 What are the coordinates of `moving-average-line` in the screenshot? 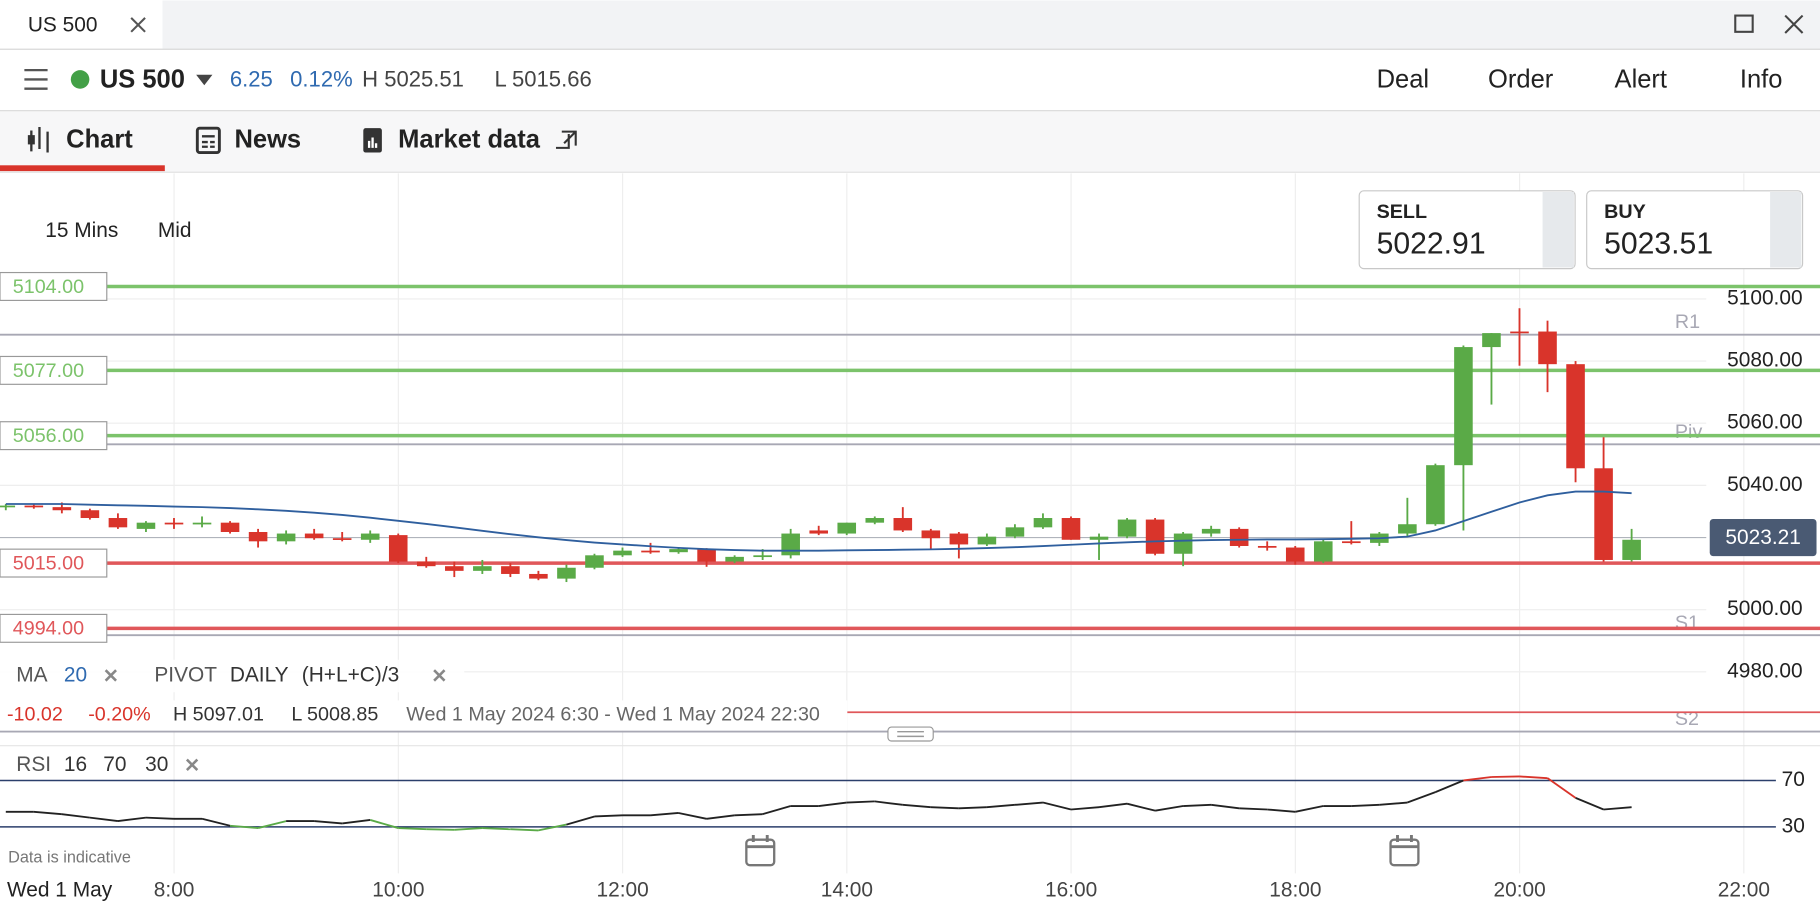 It's located at (818, 521).